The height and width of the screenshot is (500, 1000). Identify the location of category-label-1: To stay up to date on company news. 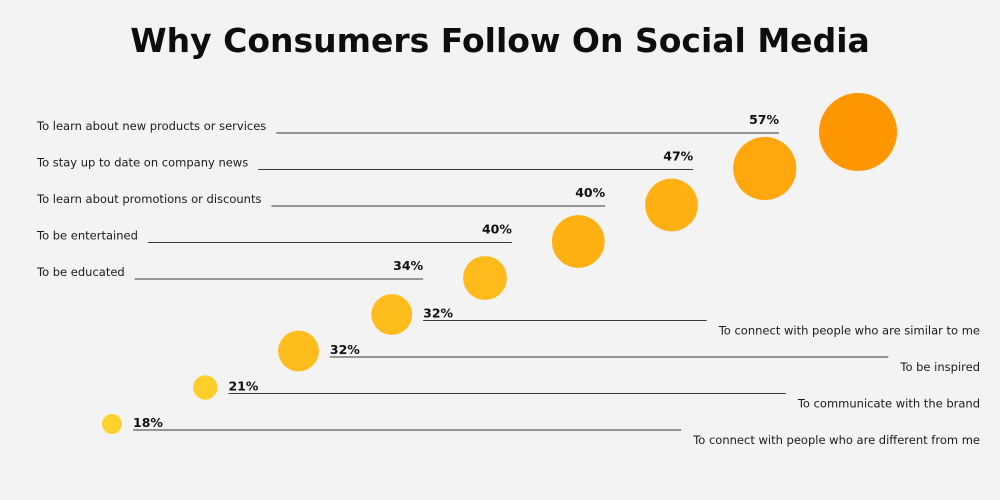
(142, 163).